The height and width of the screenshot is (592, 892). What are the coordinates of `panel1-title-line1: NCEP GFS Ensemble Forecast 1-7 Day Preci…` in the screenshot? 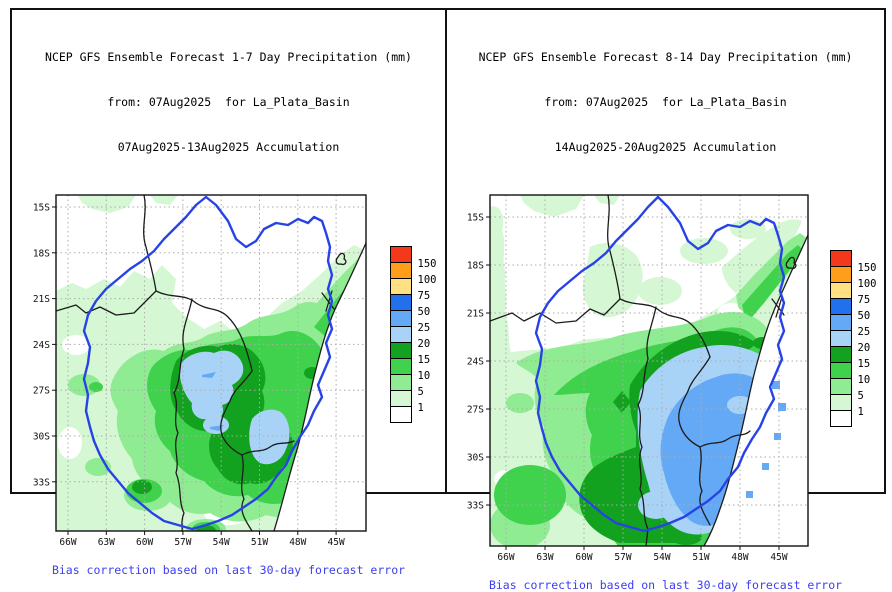 It's located at (228, 57).